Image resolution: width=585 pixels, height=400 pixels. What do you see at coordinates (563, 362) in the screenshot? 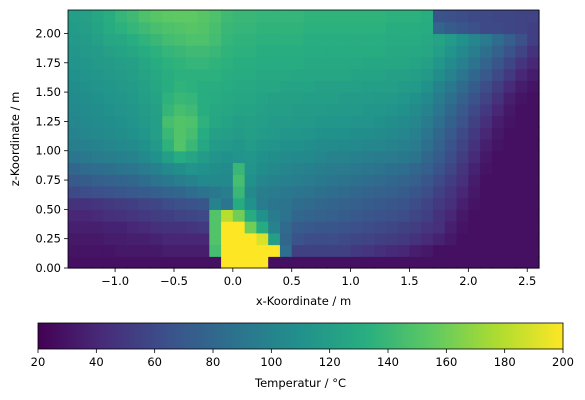
I see `colorbar-tick-label: 200` at bounding box center [563, 362].